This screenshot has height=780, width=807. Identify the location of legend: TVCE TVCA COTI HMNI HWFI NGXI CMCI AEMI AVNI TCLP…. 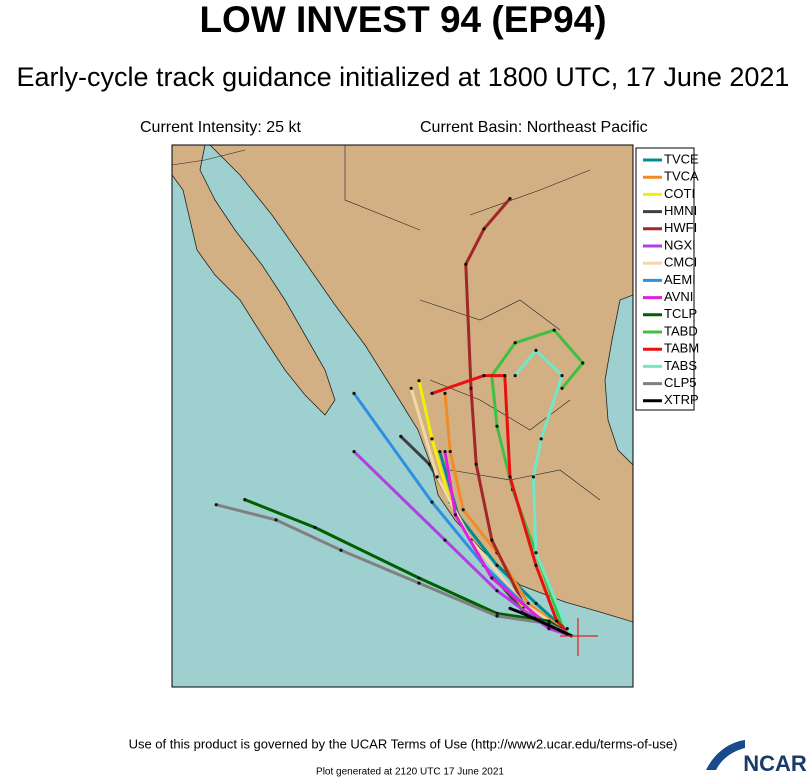
(671, 279).